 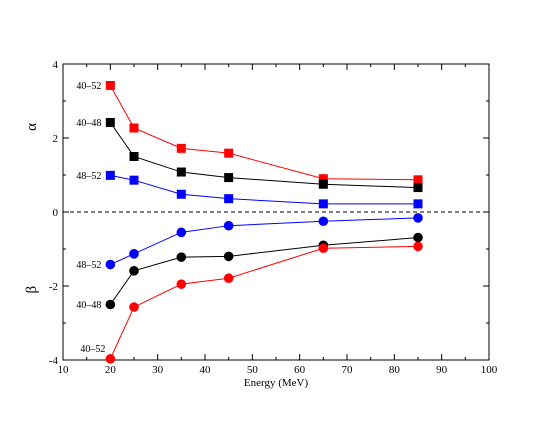 What do you see at coordinates (206, 370) in the screenshot?
I see `x-tick-label: 40` at bounding box center [206, 370].